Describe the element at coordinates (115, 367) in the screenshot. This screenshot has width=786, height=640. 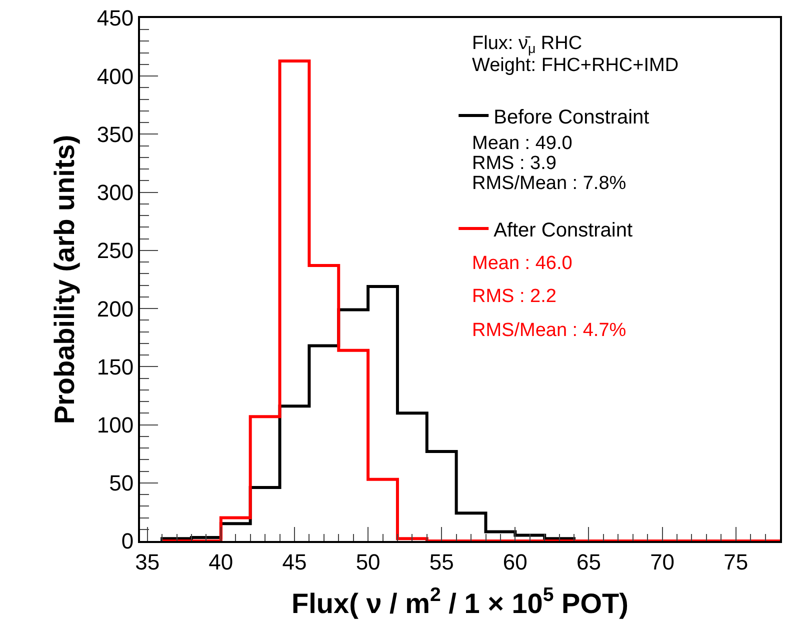
I see `y-tick-label: 150` at that location.